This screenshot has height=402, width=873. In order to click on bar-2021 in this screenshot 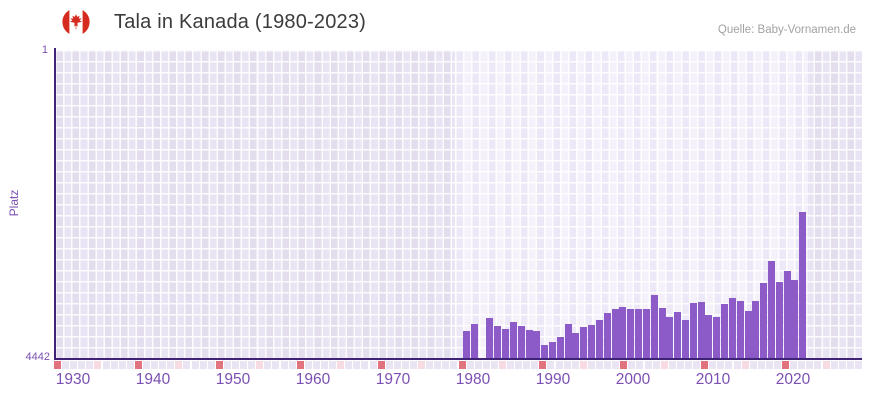, I will do `click(787, 314)`.